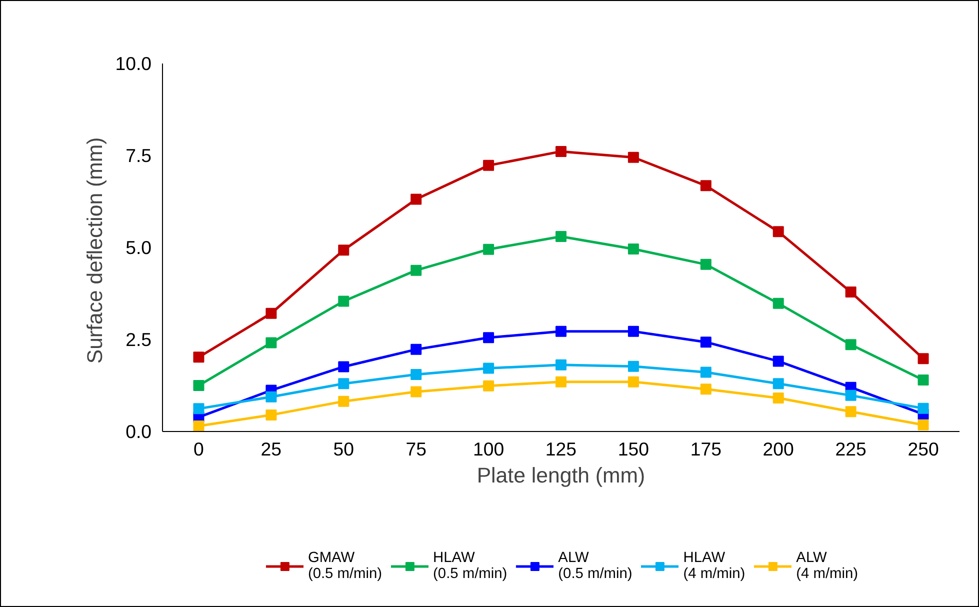 Image resolution: width=979 pixels, height=607 pixels. I want to click on y-tick-label: 10.0, so click(133, 63).